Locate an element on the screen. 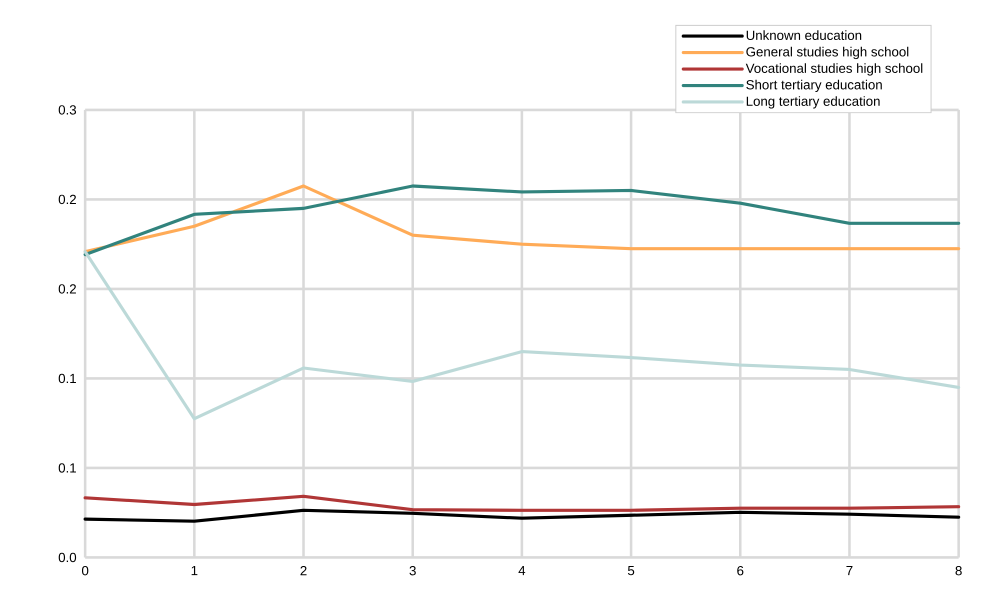  legend-label: Long tertiary education is located at coordinates (813, 102).